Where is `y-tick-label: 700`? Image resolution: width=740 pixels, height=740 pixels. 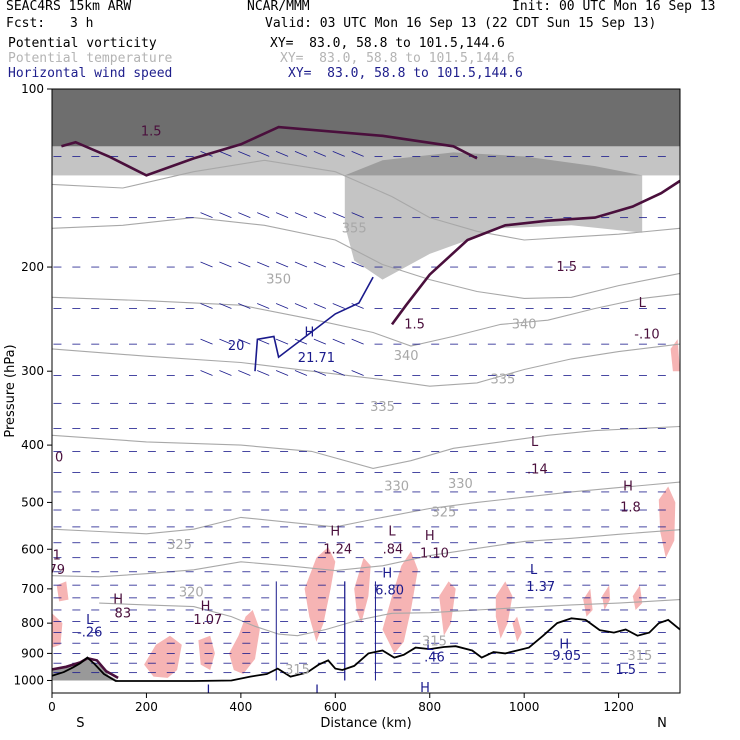
y-tick-label: 700 is located at coordinates (32, 589).